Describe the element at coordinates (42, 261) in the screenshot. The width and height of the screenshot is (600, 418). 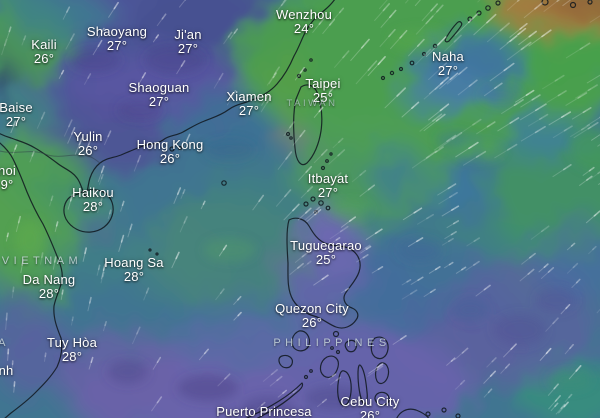
I see `region-label-vietnam: VIETNAM` at that location.